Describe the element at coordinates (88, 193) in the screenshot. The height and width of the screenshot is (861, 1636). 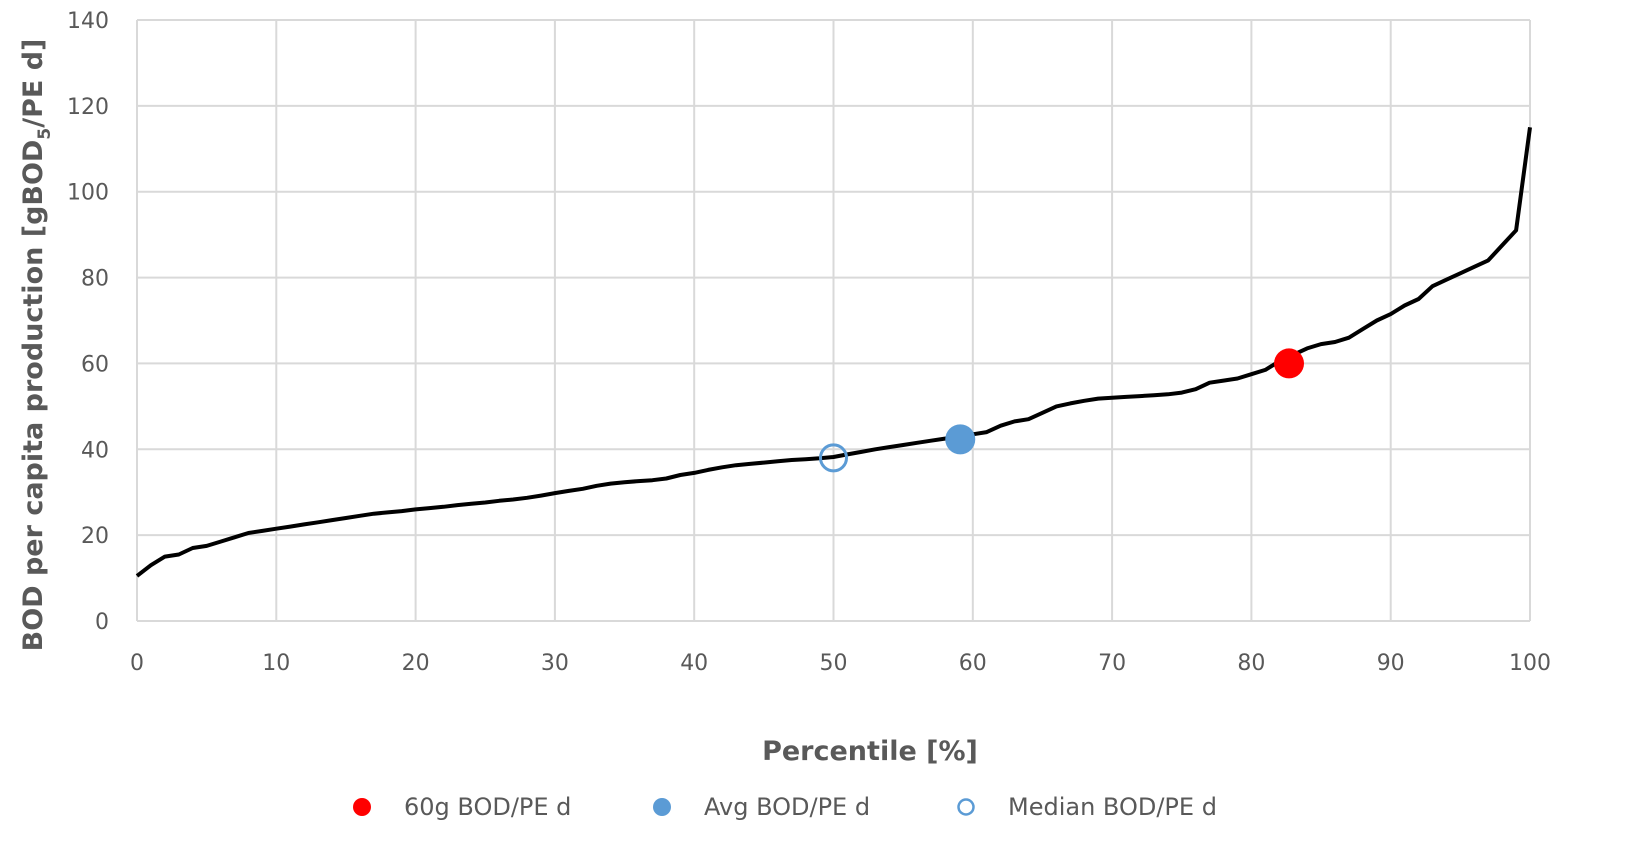
I see `y-tick-label: 100` at that location.